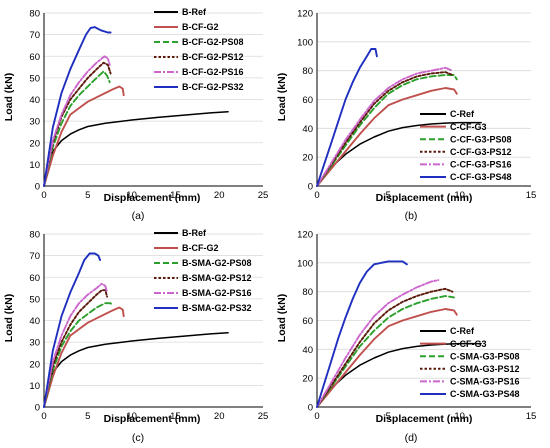 The height and width of the screenshot is (448, 550). Describe the element at coordinates (481, 152) in the screenshot. I see `legend-label: C-CF-G3-PS12` at that location.